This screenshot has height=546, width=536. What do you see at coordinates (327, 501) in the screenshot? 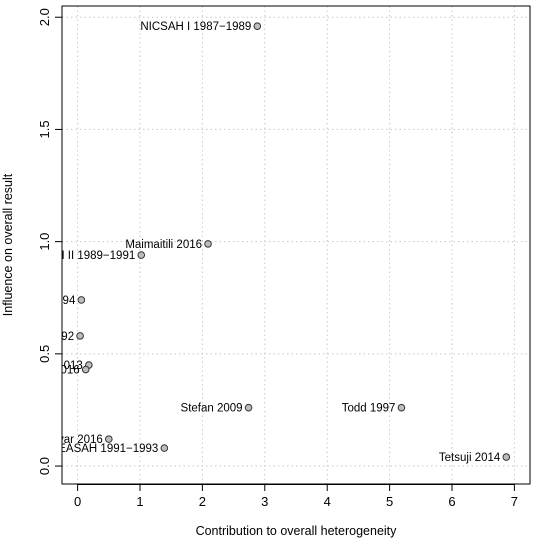
I see `x-tick-label: 4` at bounding box center [327, 501].